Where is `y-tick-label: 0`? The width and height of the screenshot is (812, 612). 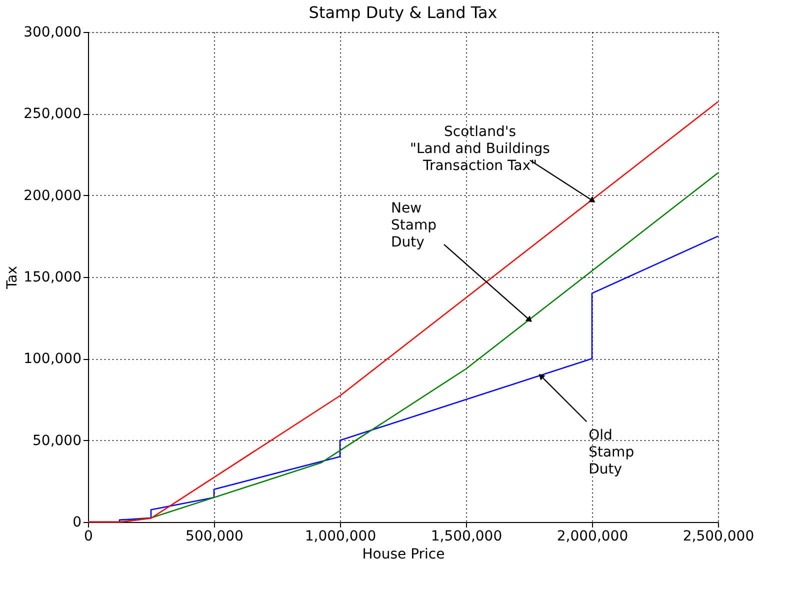 y-tick-label: 0 is located at coordinates (77, 522).